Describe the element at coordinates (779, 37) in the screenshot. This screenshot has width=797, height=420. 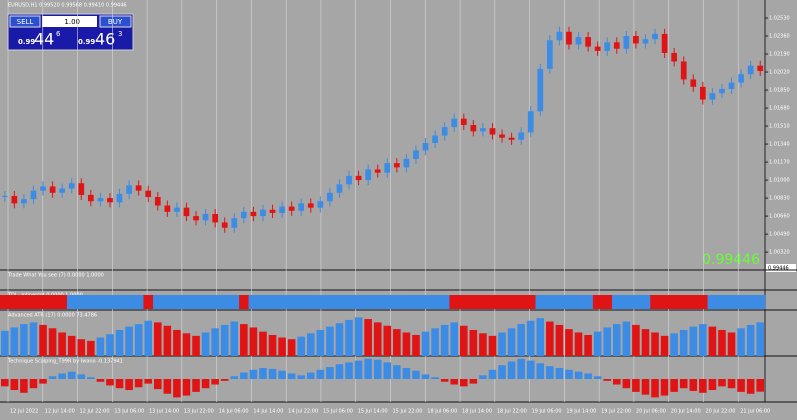
I see `price-label: 1.02360` at that location.